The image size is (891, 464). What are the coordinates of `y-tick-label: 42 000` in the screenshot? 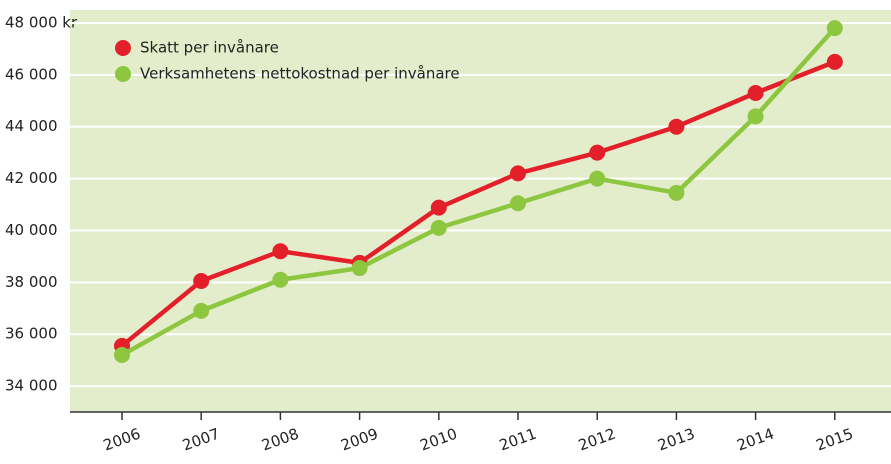 It's located at (31, 178).